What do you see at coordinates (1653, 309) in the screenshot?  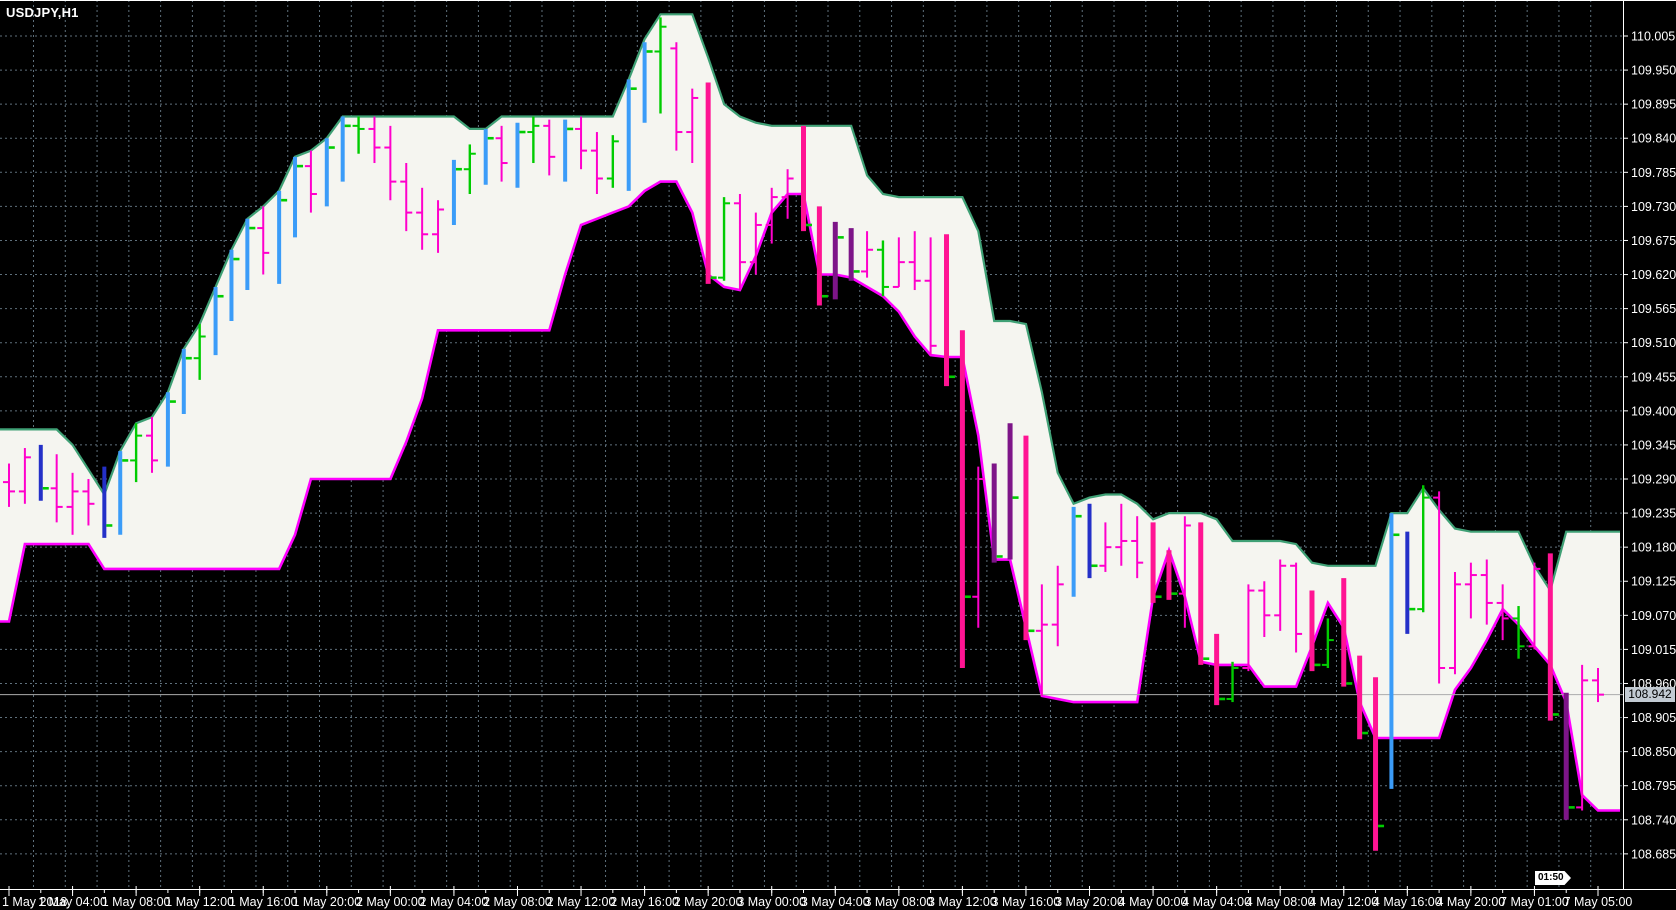 I see `price-tick-label: 109.565` at bounding box center [1653, 309].